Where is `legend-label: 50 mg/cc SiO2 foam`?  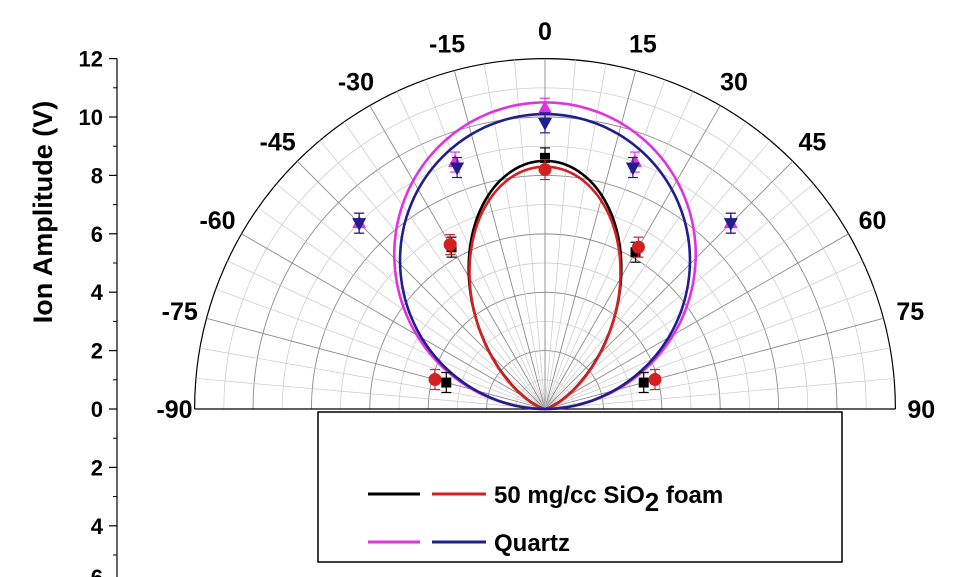
legend-label: 50 mg/cc SiO2 foam is located at coordinates (608, 499).